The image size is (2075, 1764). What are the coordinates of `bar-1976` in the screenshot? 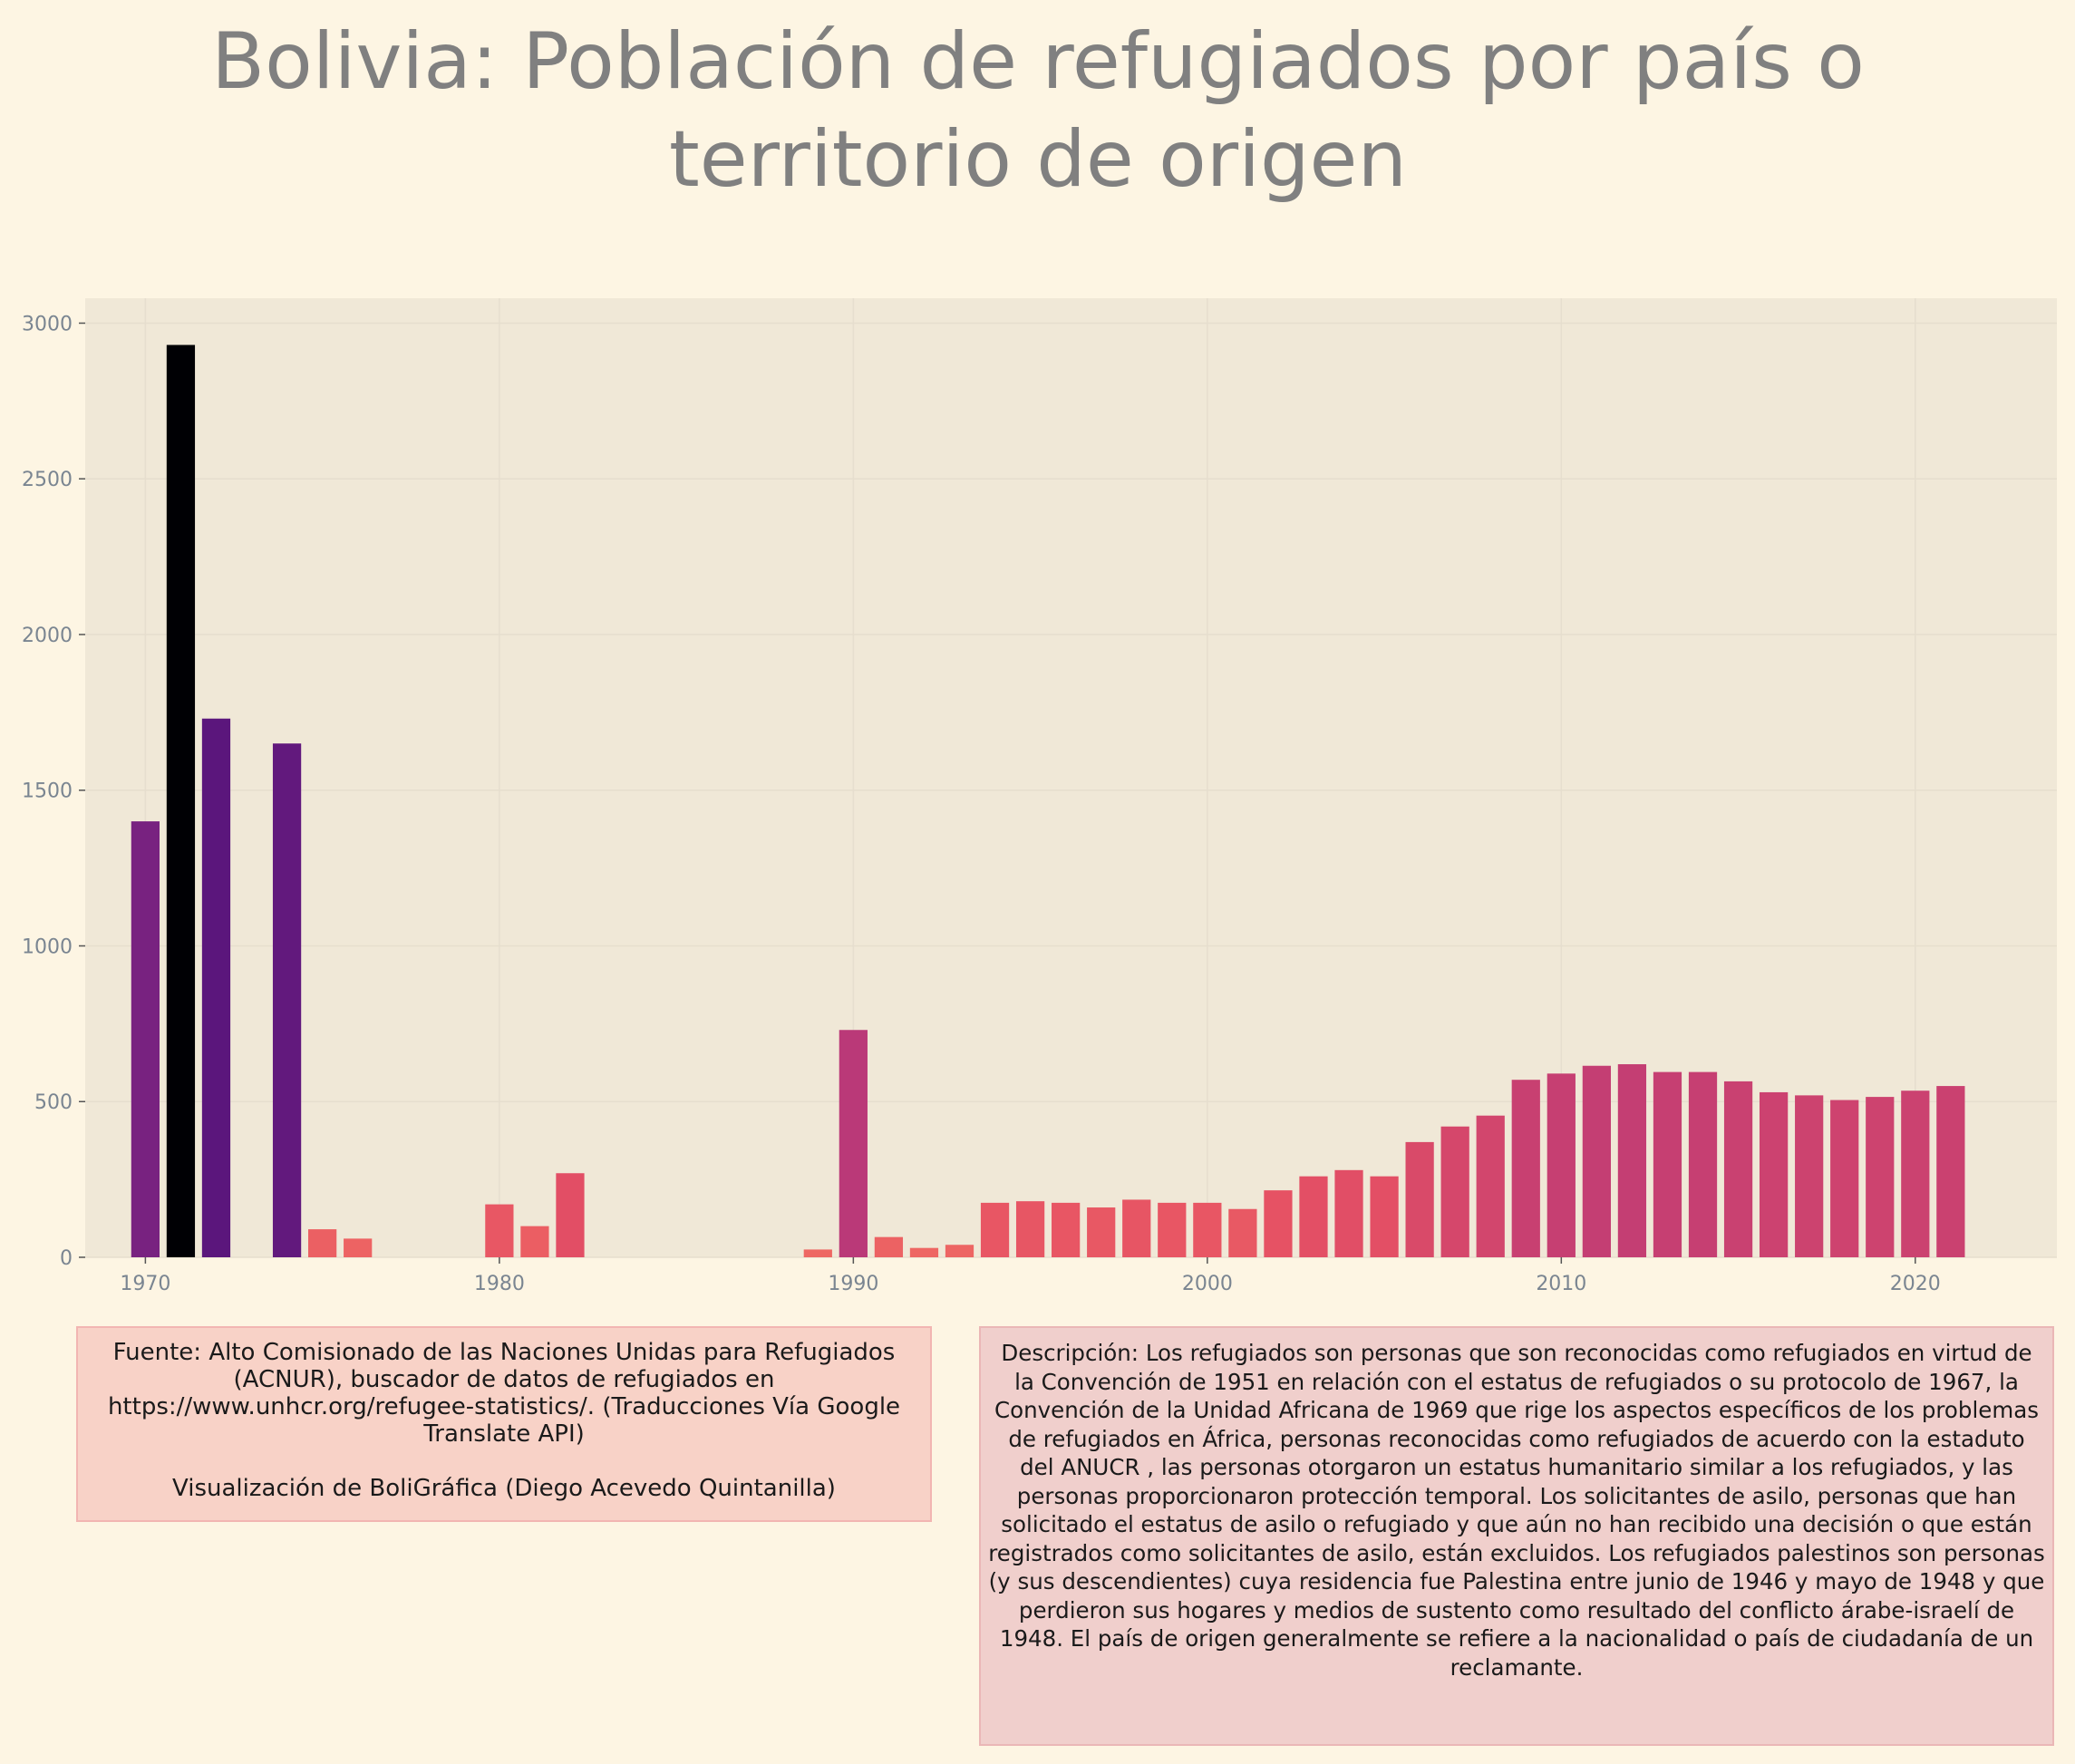 It's located at (358, 1248).